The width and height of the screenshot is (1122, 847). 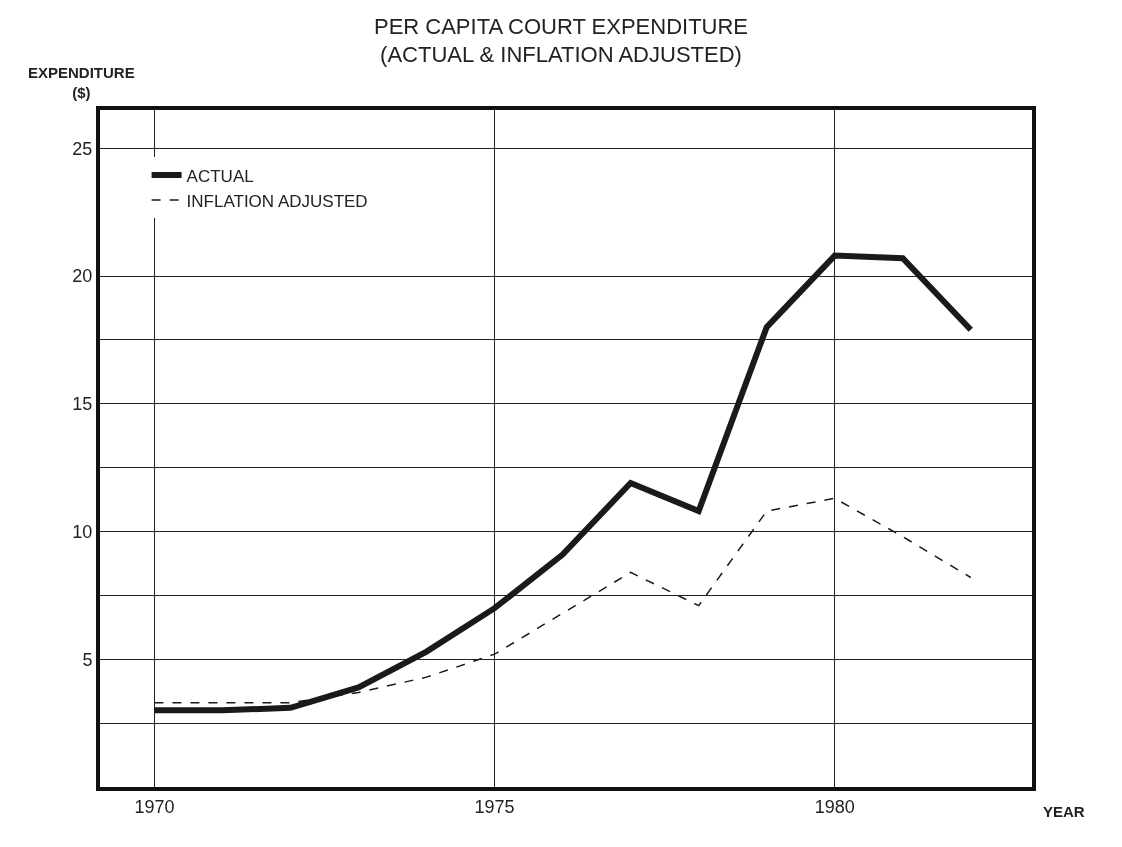 What do you see at coordinates (220, 176) in the screenshot?
I see `legend-label: ACTUAL` at bounding box center [220, 176].